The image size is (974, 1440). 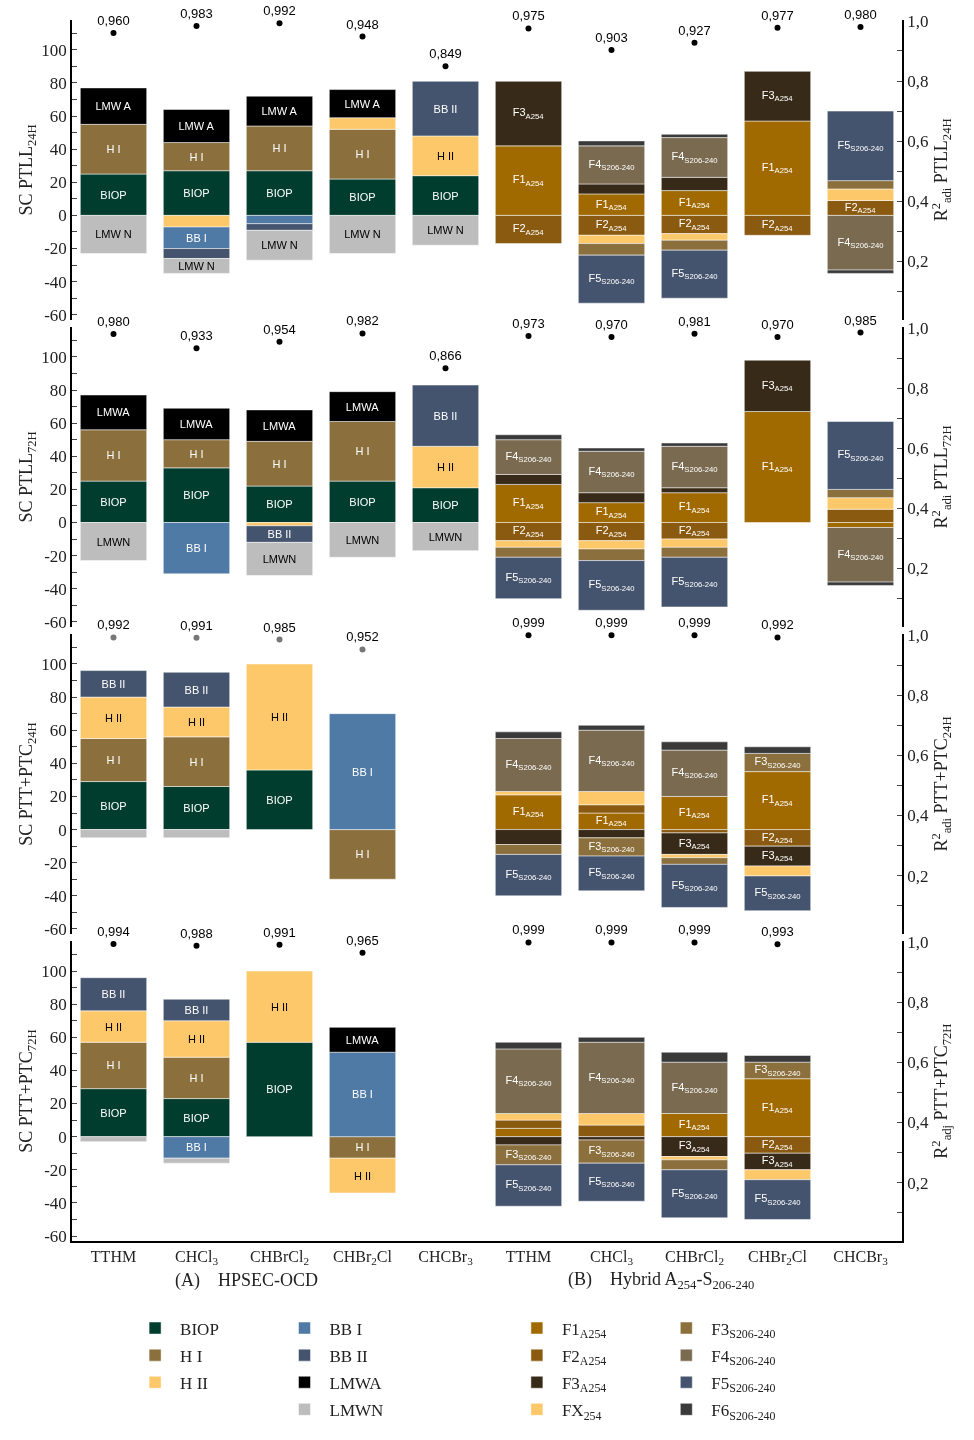 What do you see at coordinates (528, 623) in the screenshot?
I see `data-label: 0,999` at bounding box center [528, 623].